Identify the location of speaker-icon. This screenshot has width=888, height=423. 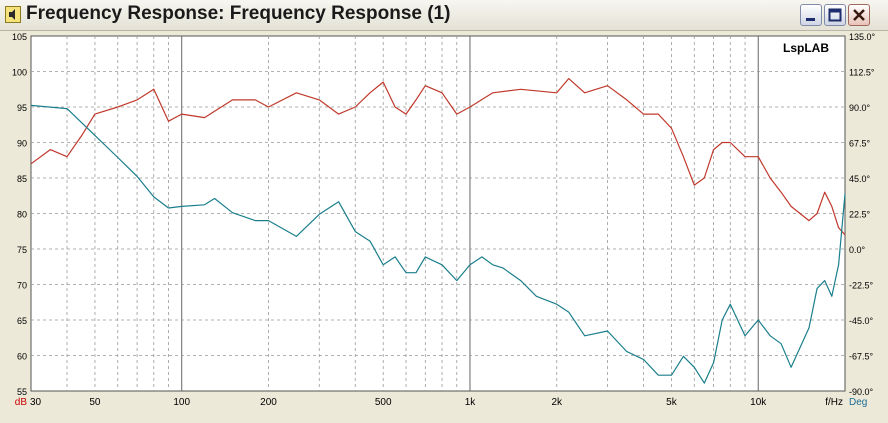
(13, 14).